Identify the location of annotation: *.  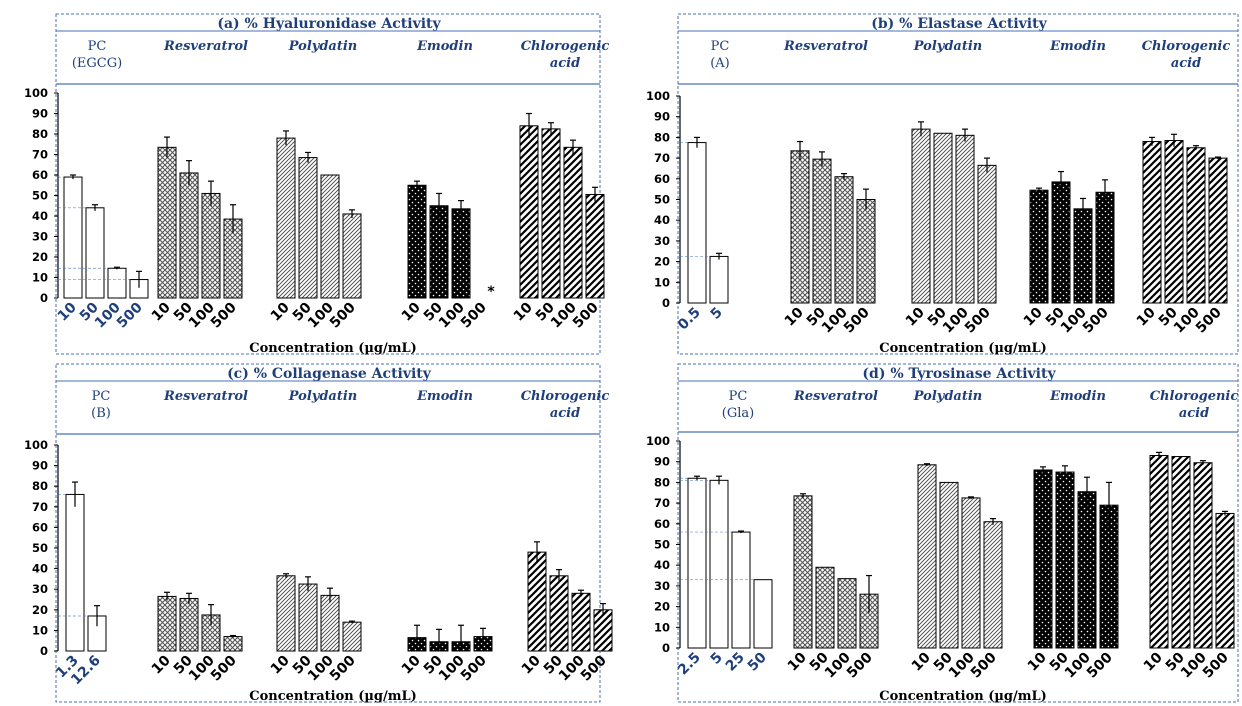
(491, 292).